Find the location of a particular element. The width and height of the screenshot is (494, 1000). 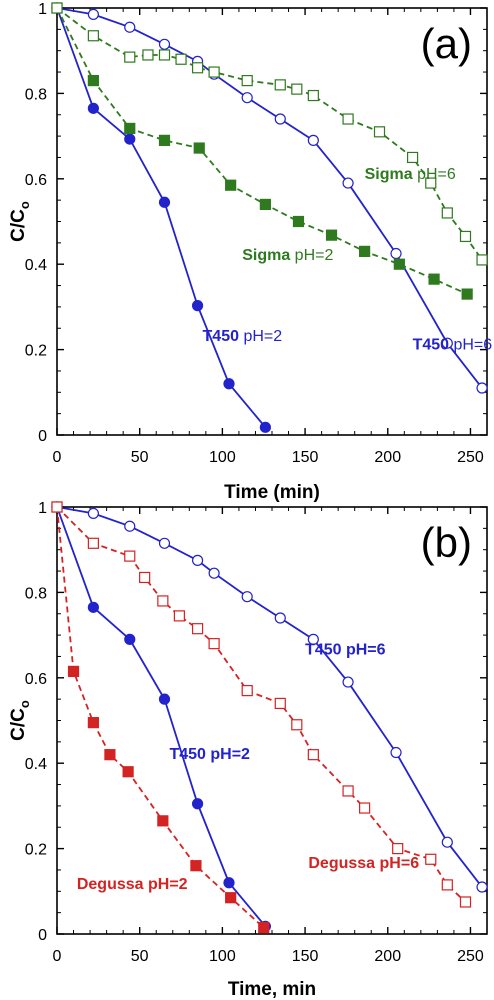

panel-label: (b) is located at coordinates (446, 542).